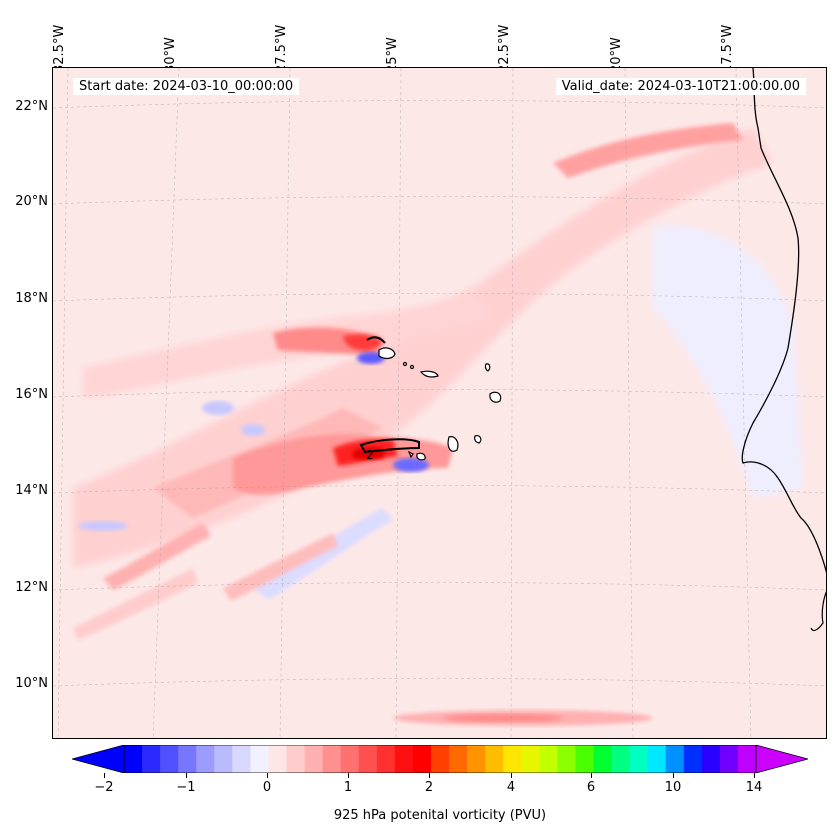  I want to click on lat-label-22n: 22°N, so click(31, 106).